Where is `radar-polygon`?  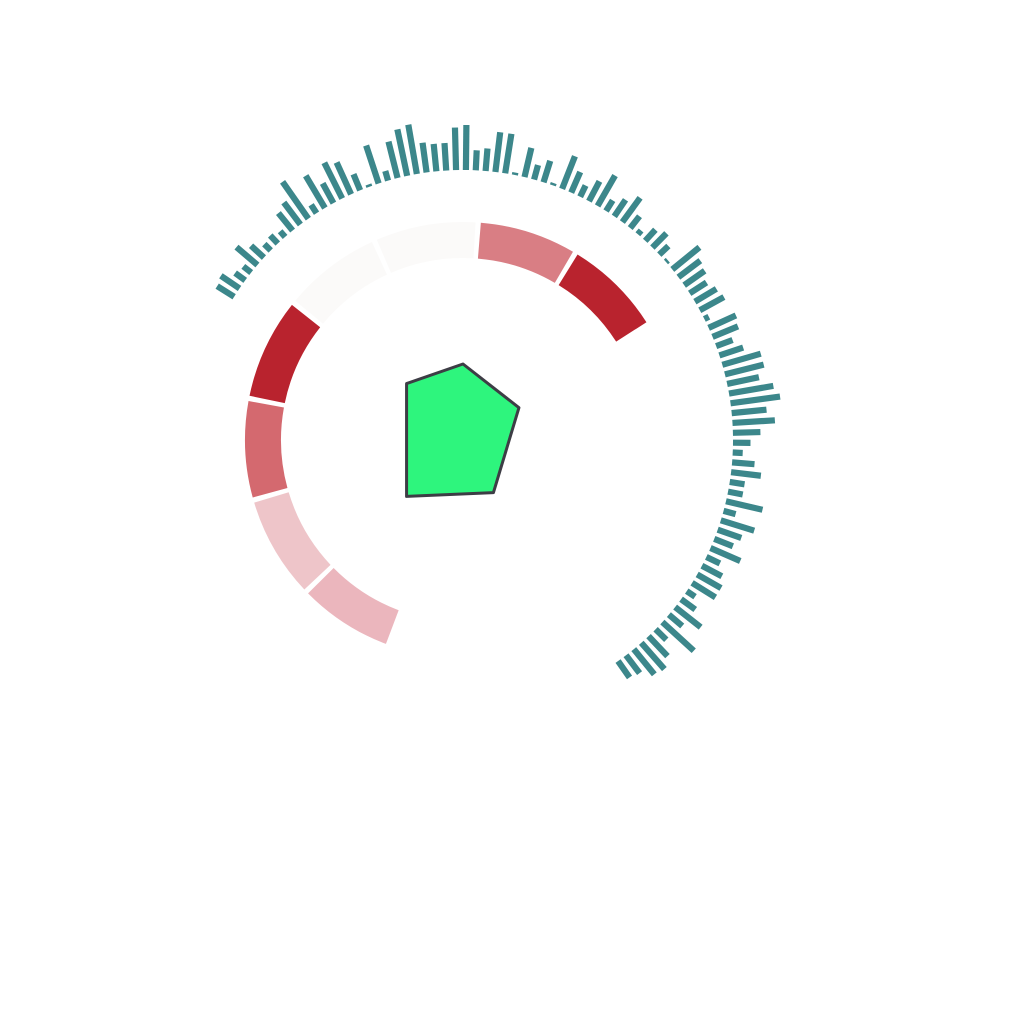 radar-polygon is located at coordinates (463, 430).